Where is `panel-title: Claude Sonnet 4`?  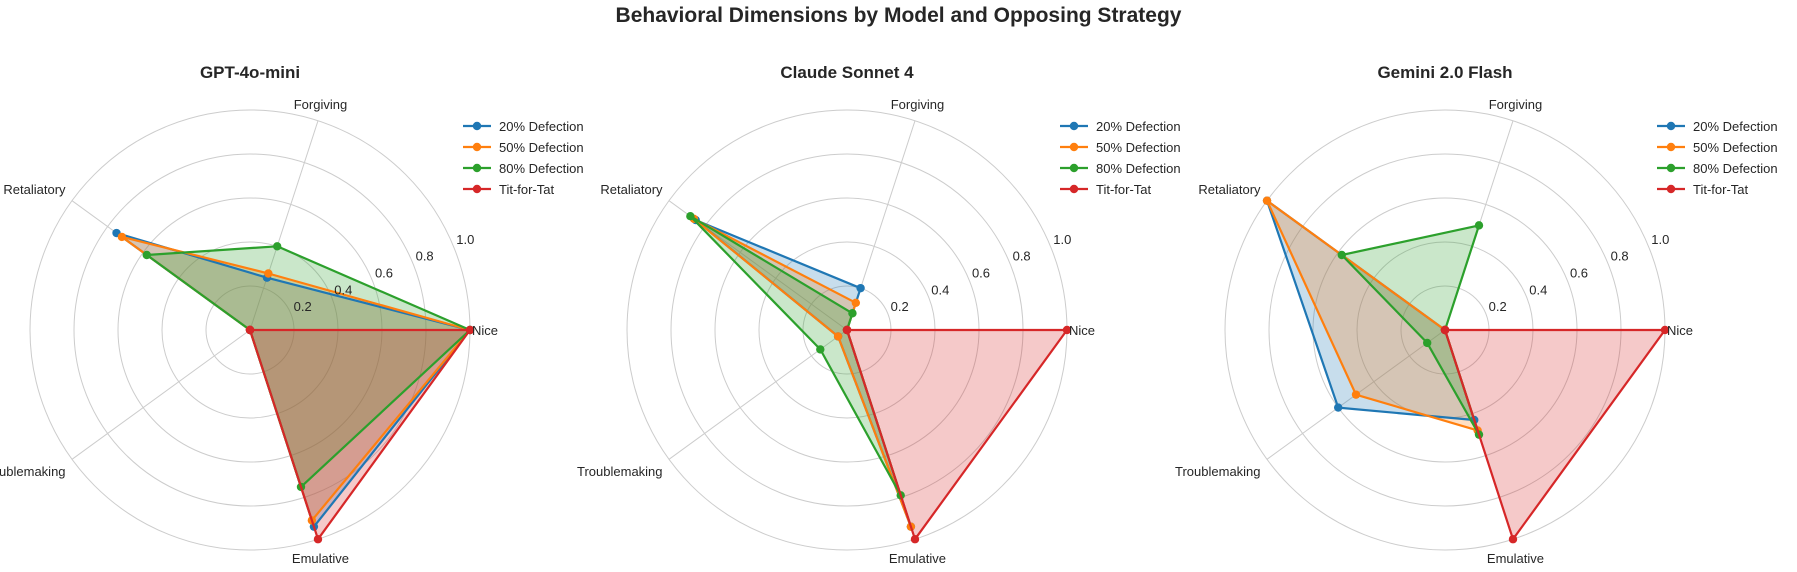 panel-title: Claude Sonnet 4 is located at coordinates (847, 72).